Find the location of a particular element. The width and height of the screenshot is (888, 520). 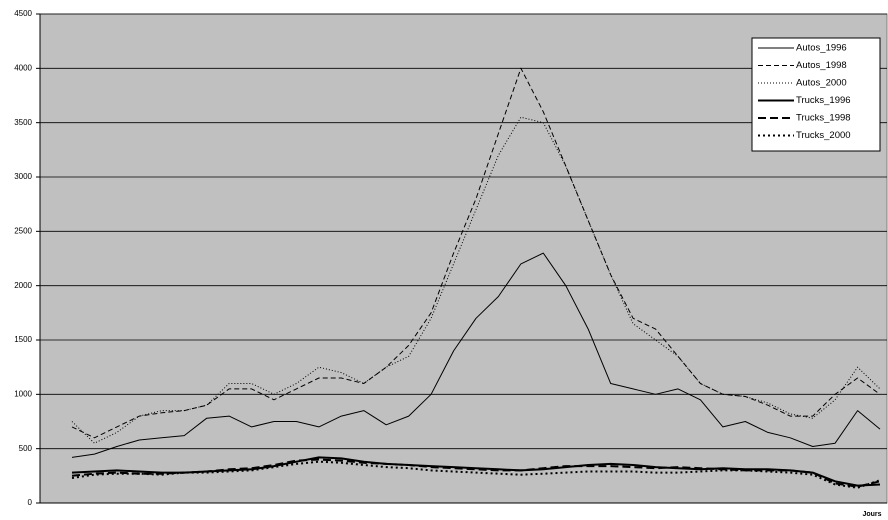

legend-box is located at coordinates (816, 94).